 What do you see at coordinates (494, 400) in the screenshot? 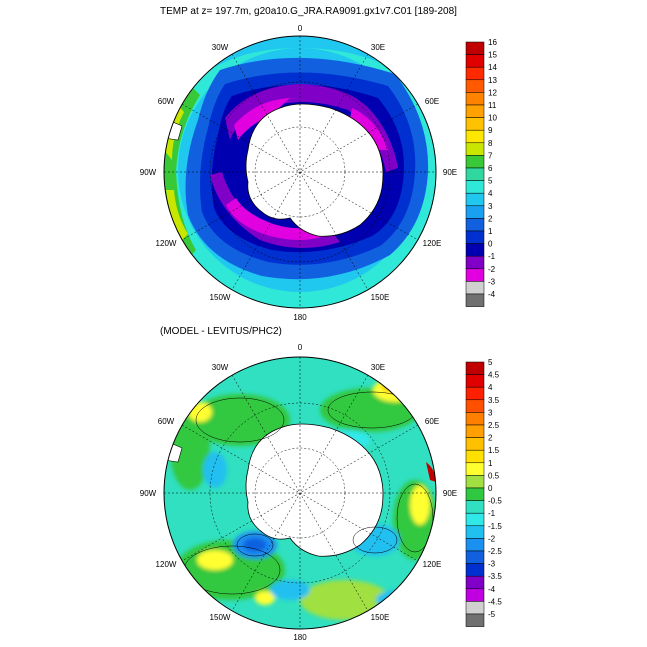
I see `bottom-colorbar-label: 3.5` at bounding box center [494, 400].